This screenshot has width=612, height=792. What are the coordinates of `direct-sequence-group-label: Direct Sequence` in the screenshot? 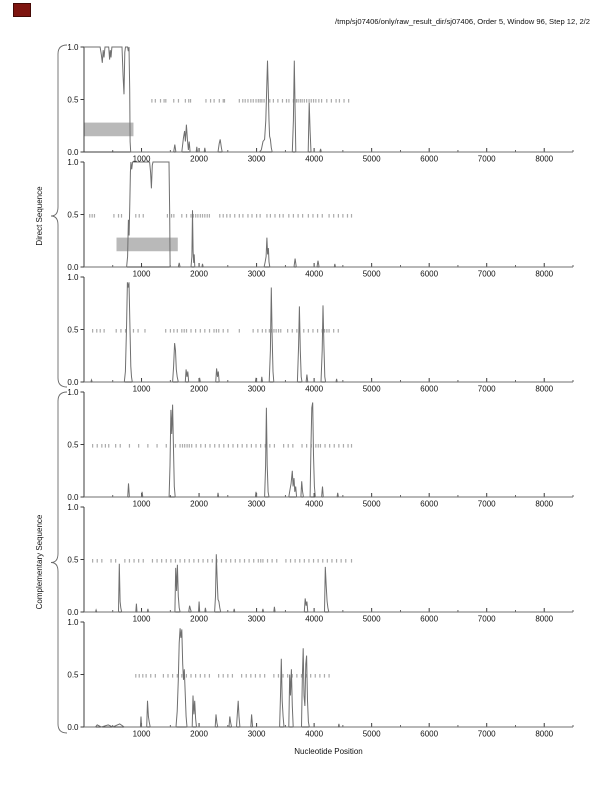 It's located at (39, 216).